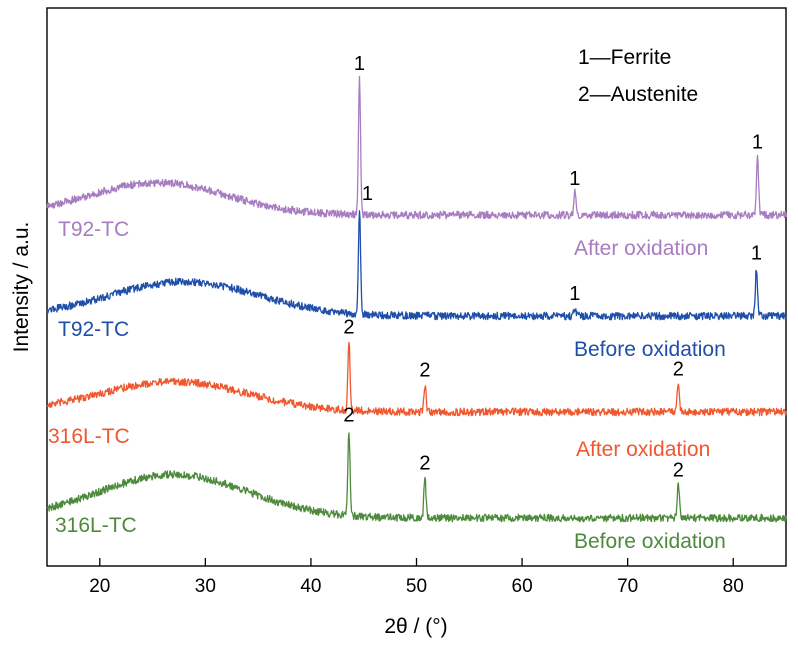  Describe the element at coordinates (359, 64) in the screenshot. I see `peak-label-1-1: 1` at that location.